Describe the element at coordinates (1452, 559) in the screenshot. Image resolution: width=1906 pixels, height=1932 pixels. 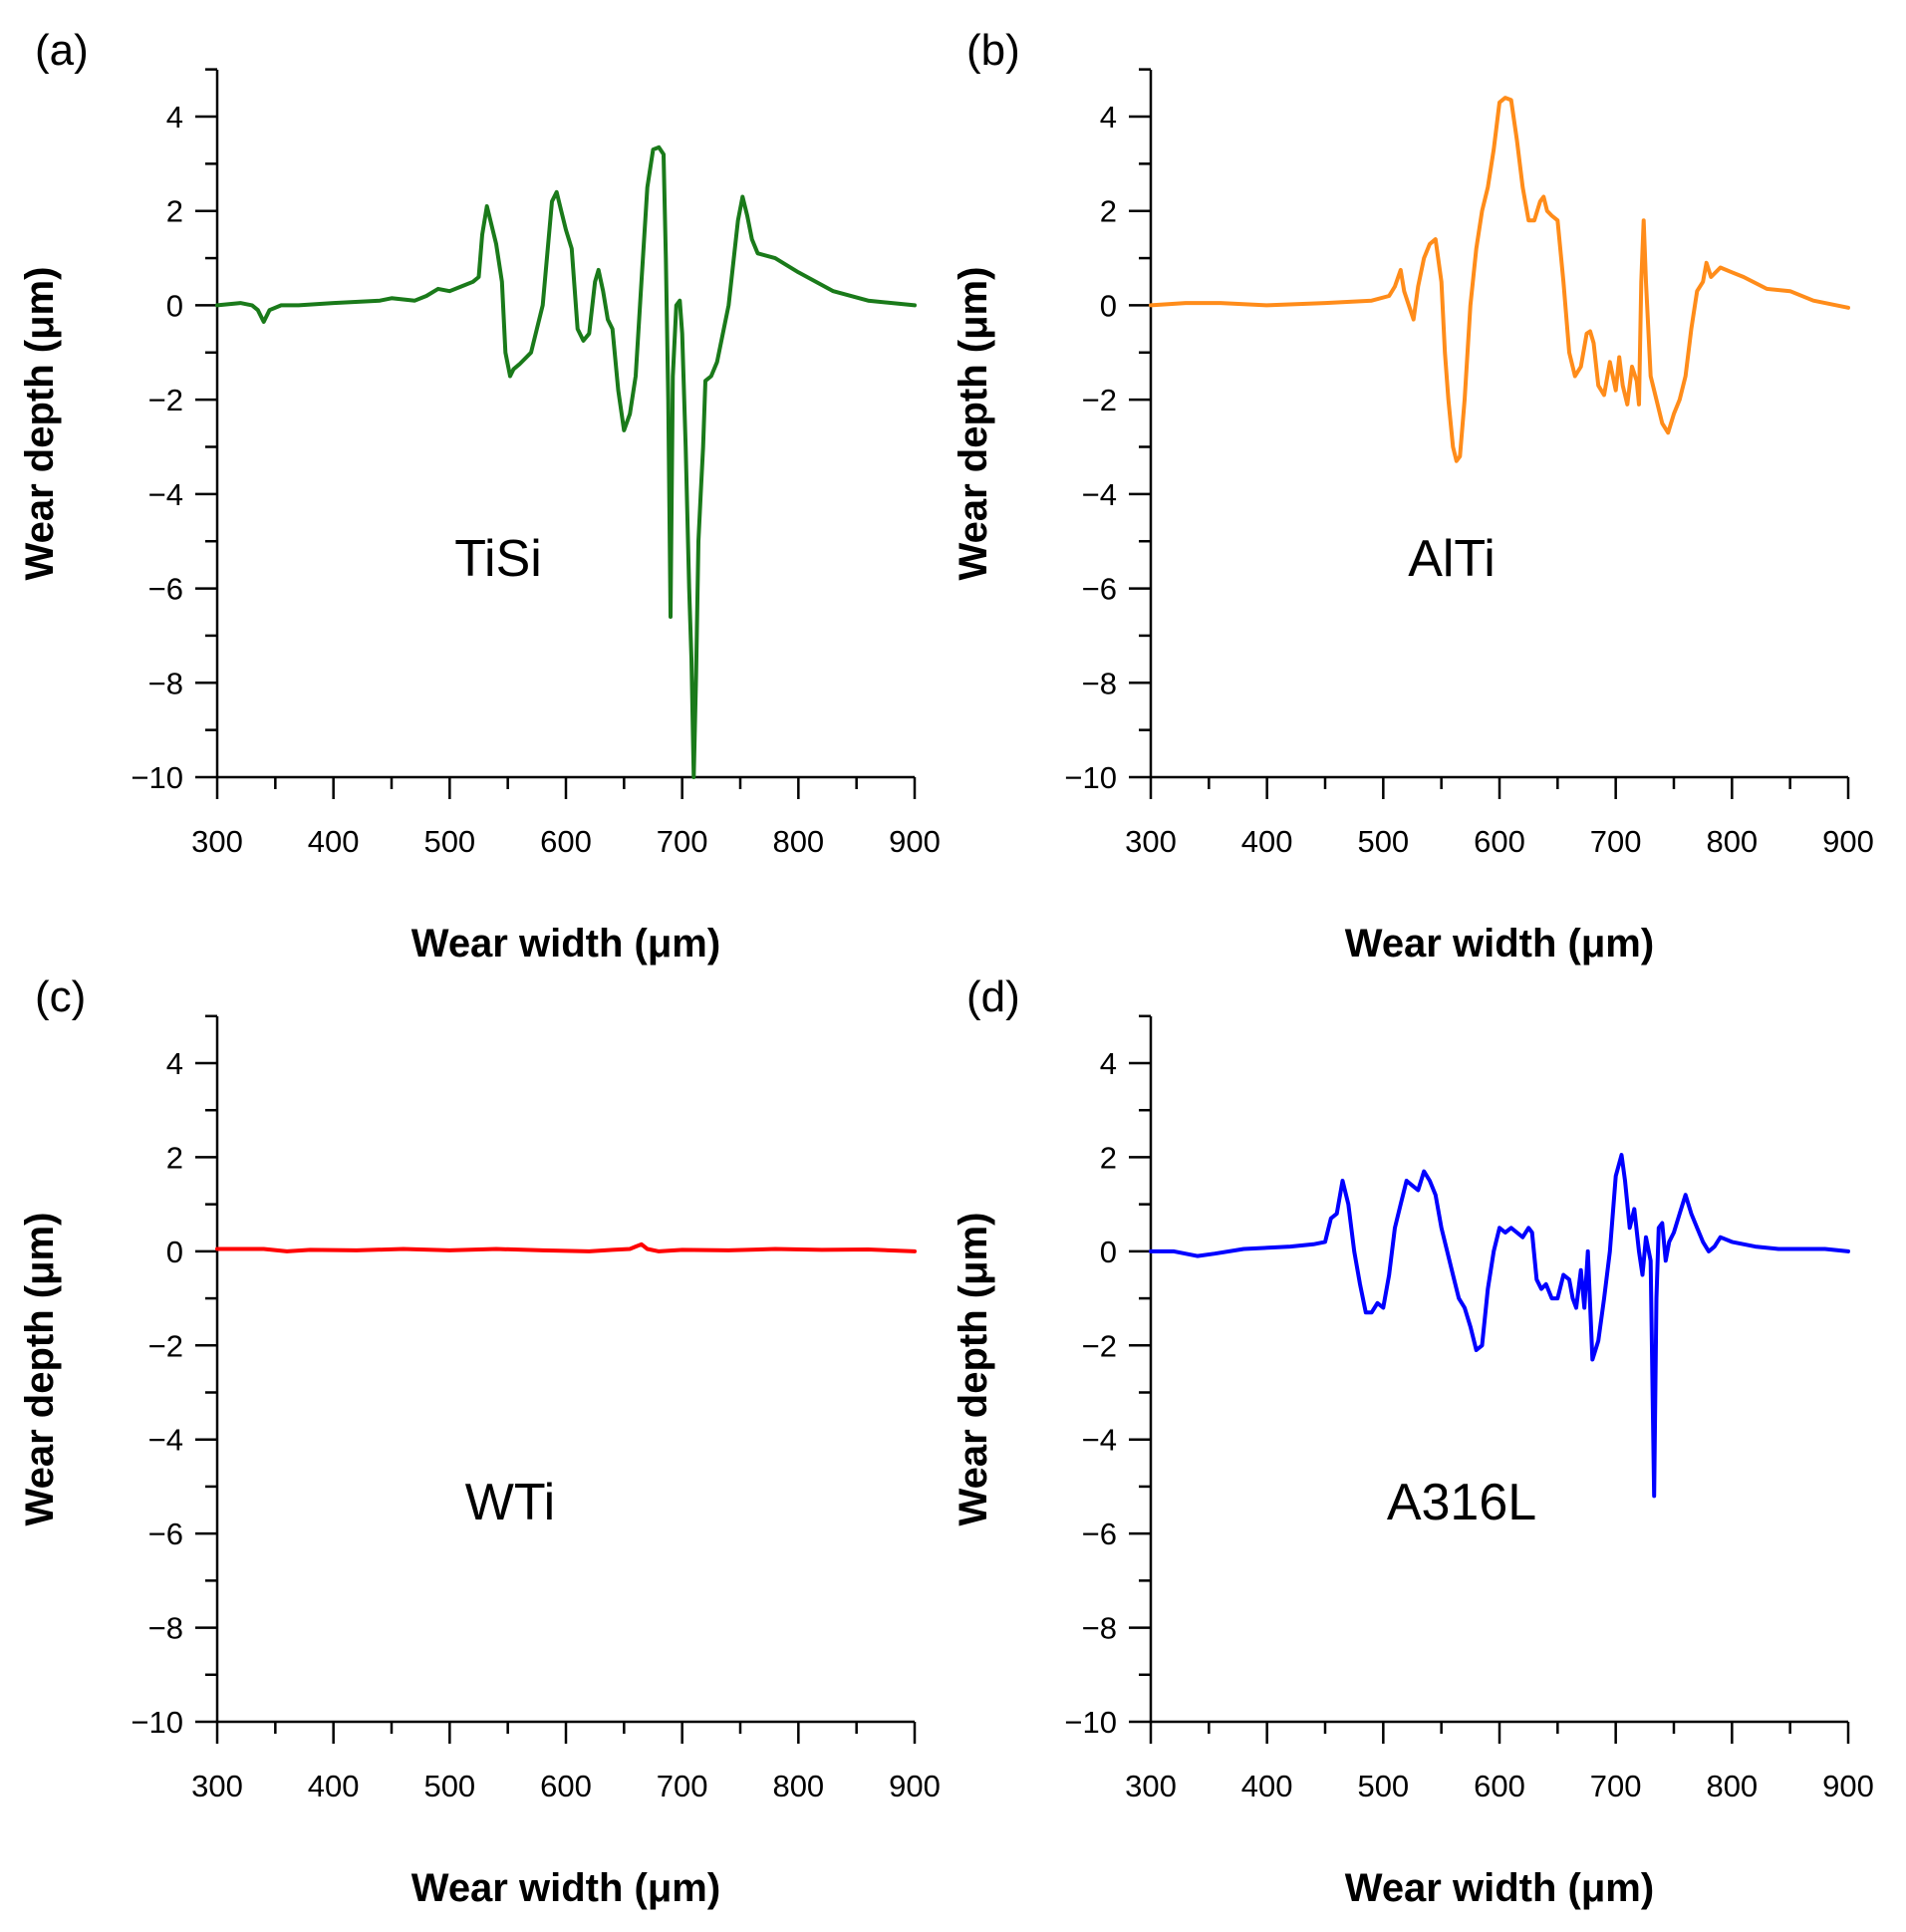
I see `material-annotation: AlTi` at that location.